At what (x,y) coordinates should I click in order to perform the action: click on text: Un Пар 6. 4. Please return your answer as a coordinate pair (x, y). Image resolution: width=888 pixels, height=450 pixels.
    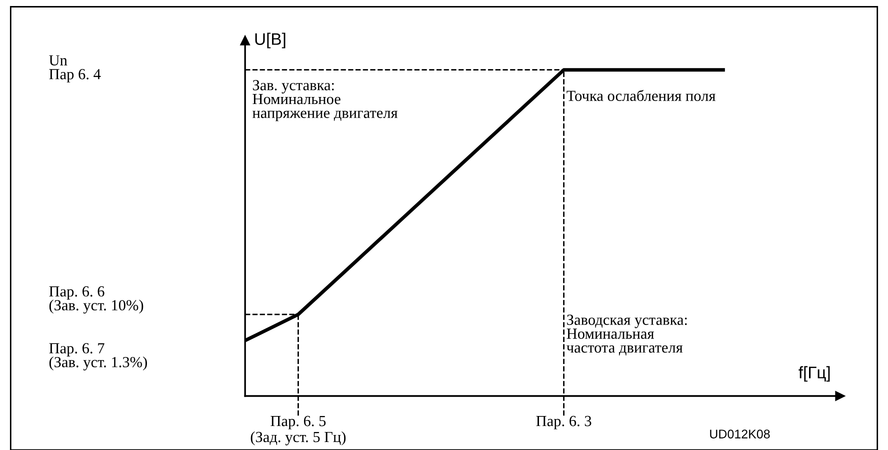
    Looking at the image, I should click on (75, 68).